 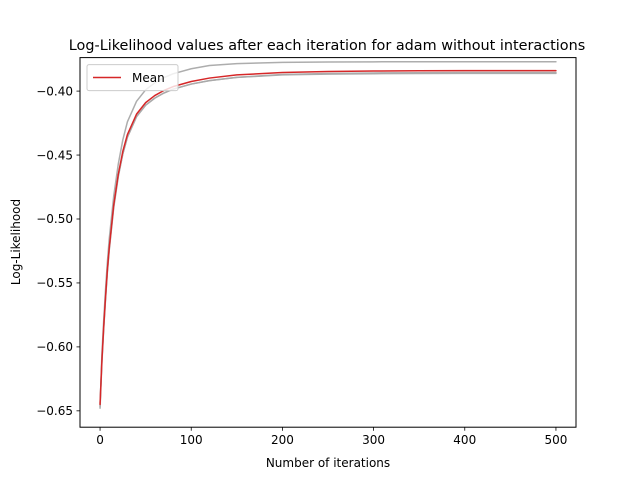 I want to click on x-tick-label: 200, so click(x=282, y=440).